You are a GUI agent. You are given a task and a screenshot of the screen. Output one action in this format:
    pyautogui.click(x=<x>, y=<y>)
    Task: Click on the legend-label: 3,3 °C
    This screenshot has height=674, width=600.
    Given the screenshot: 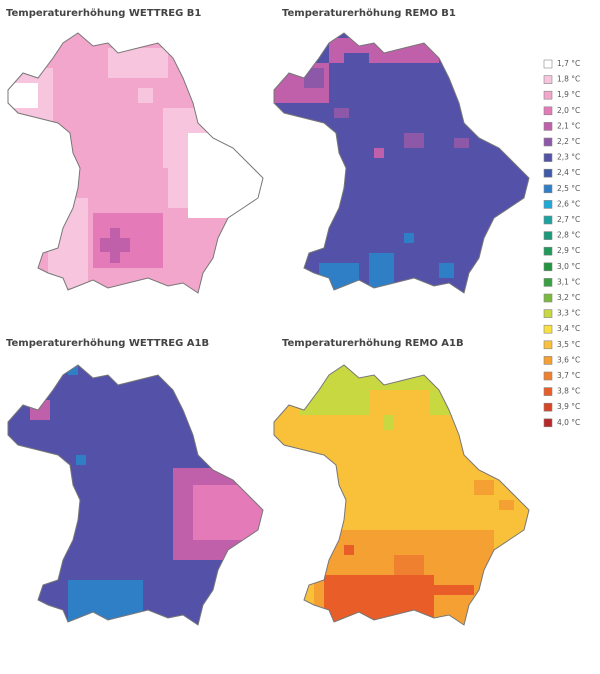 What is the action you would take?
    pyautogui.click(x=568, y=313)
    